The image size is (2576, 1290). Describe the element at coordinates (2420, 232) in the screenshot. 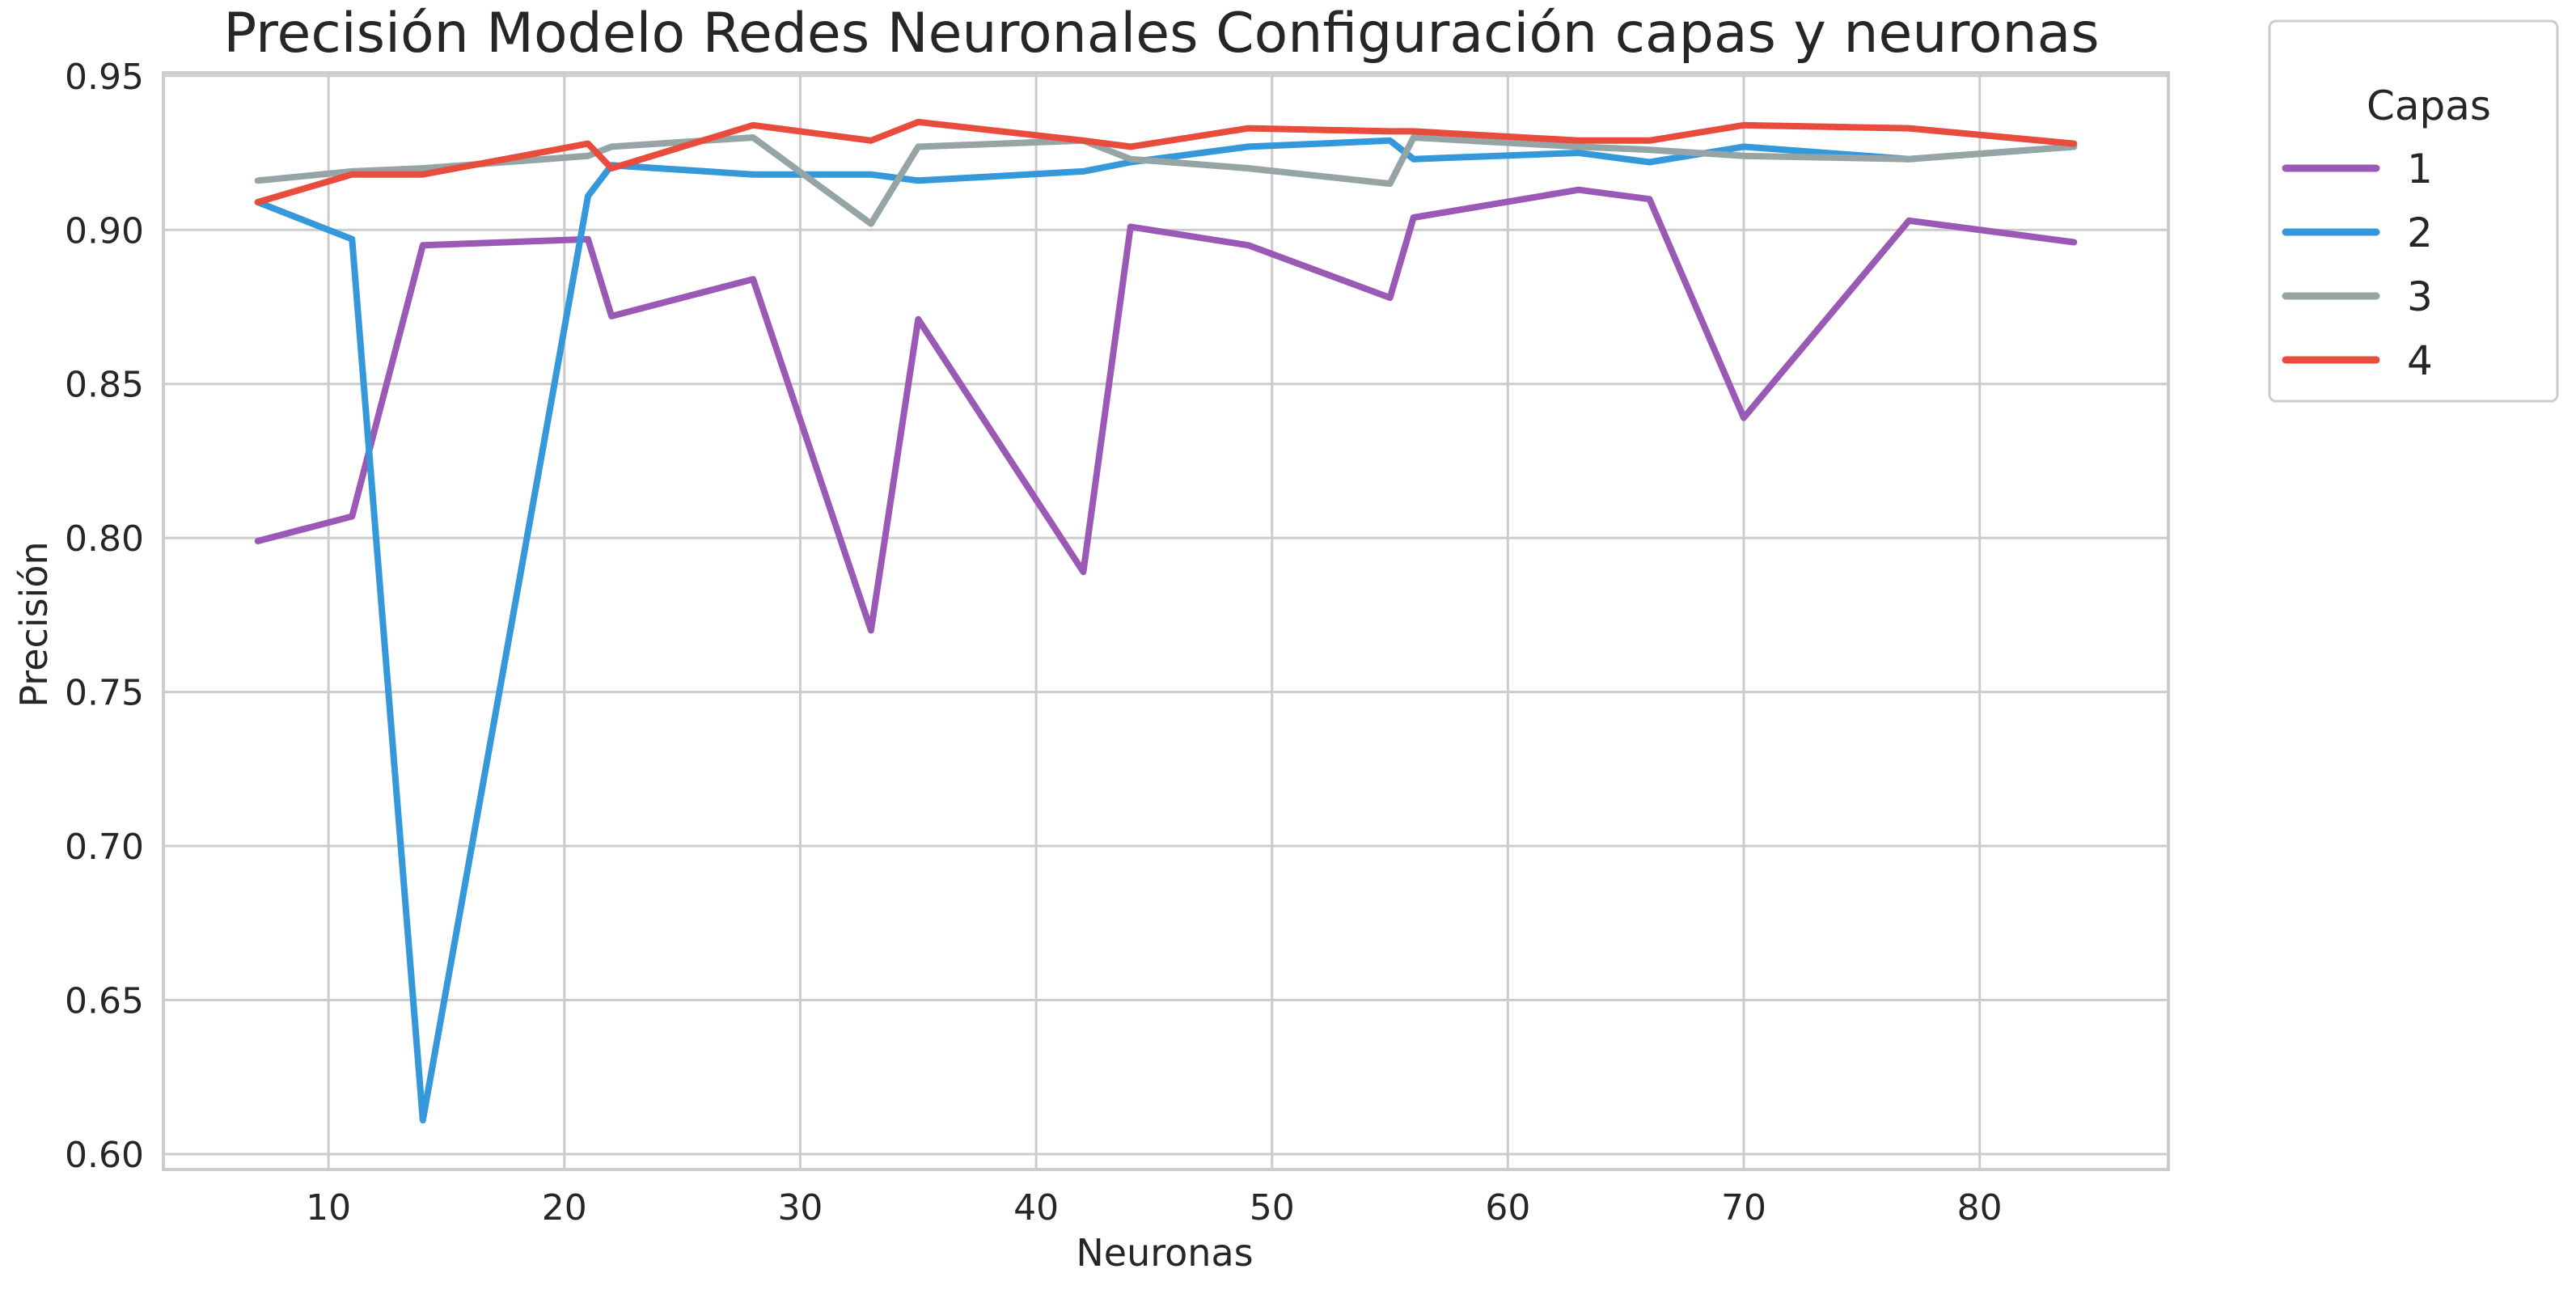

I see `legend-label-capas-2: 2` at that location.